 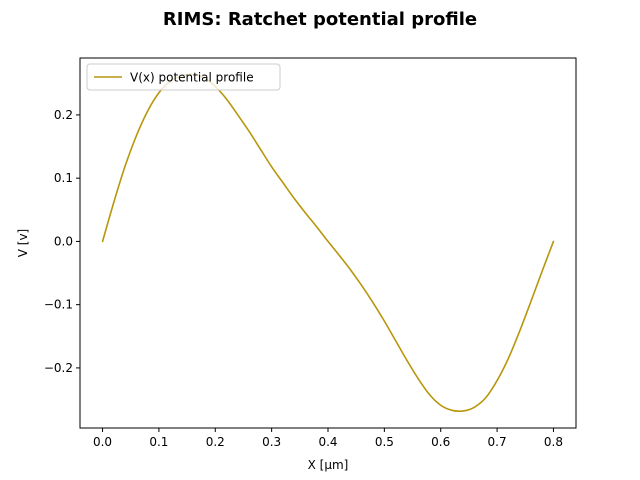 I want to click on x-tick-label: 0.0, so click(x=102, y=442).